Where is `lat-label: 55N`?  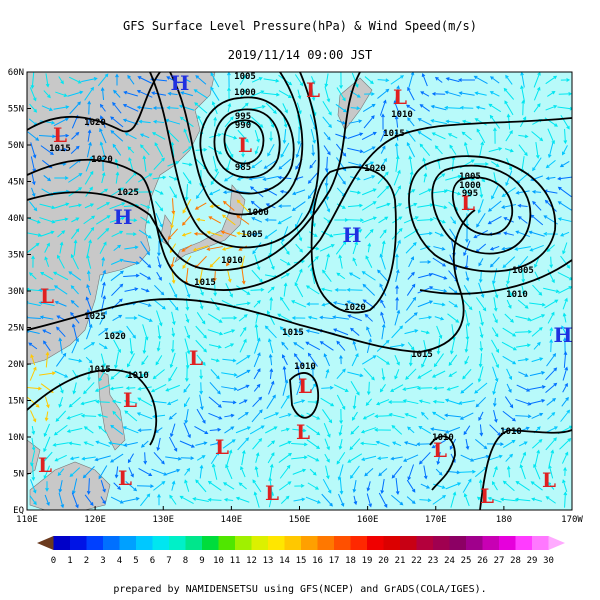 lat-label: 55N is located at coordinates (16, 110).